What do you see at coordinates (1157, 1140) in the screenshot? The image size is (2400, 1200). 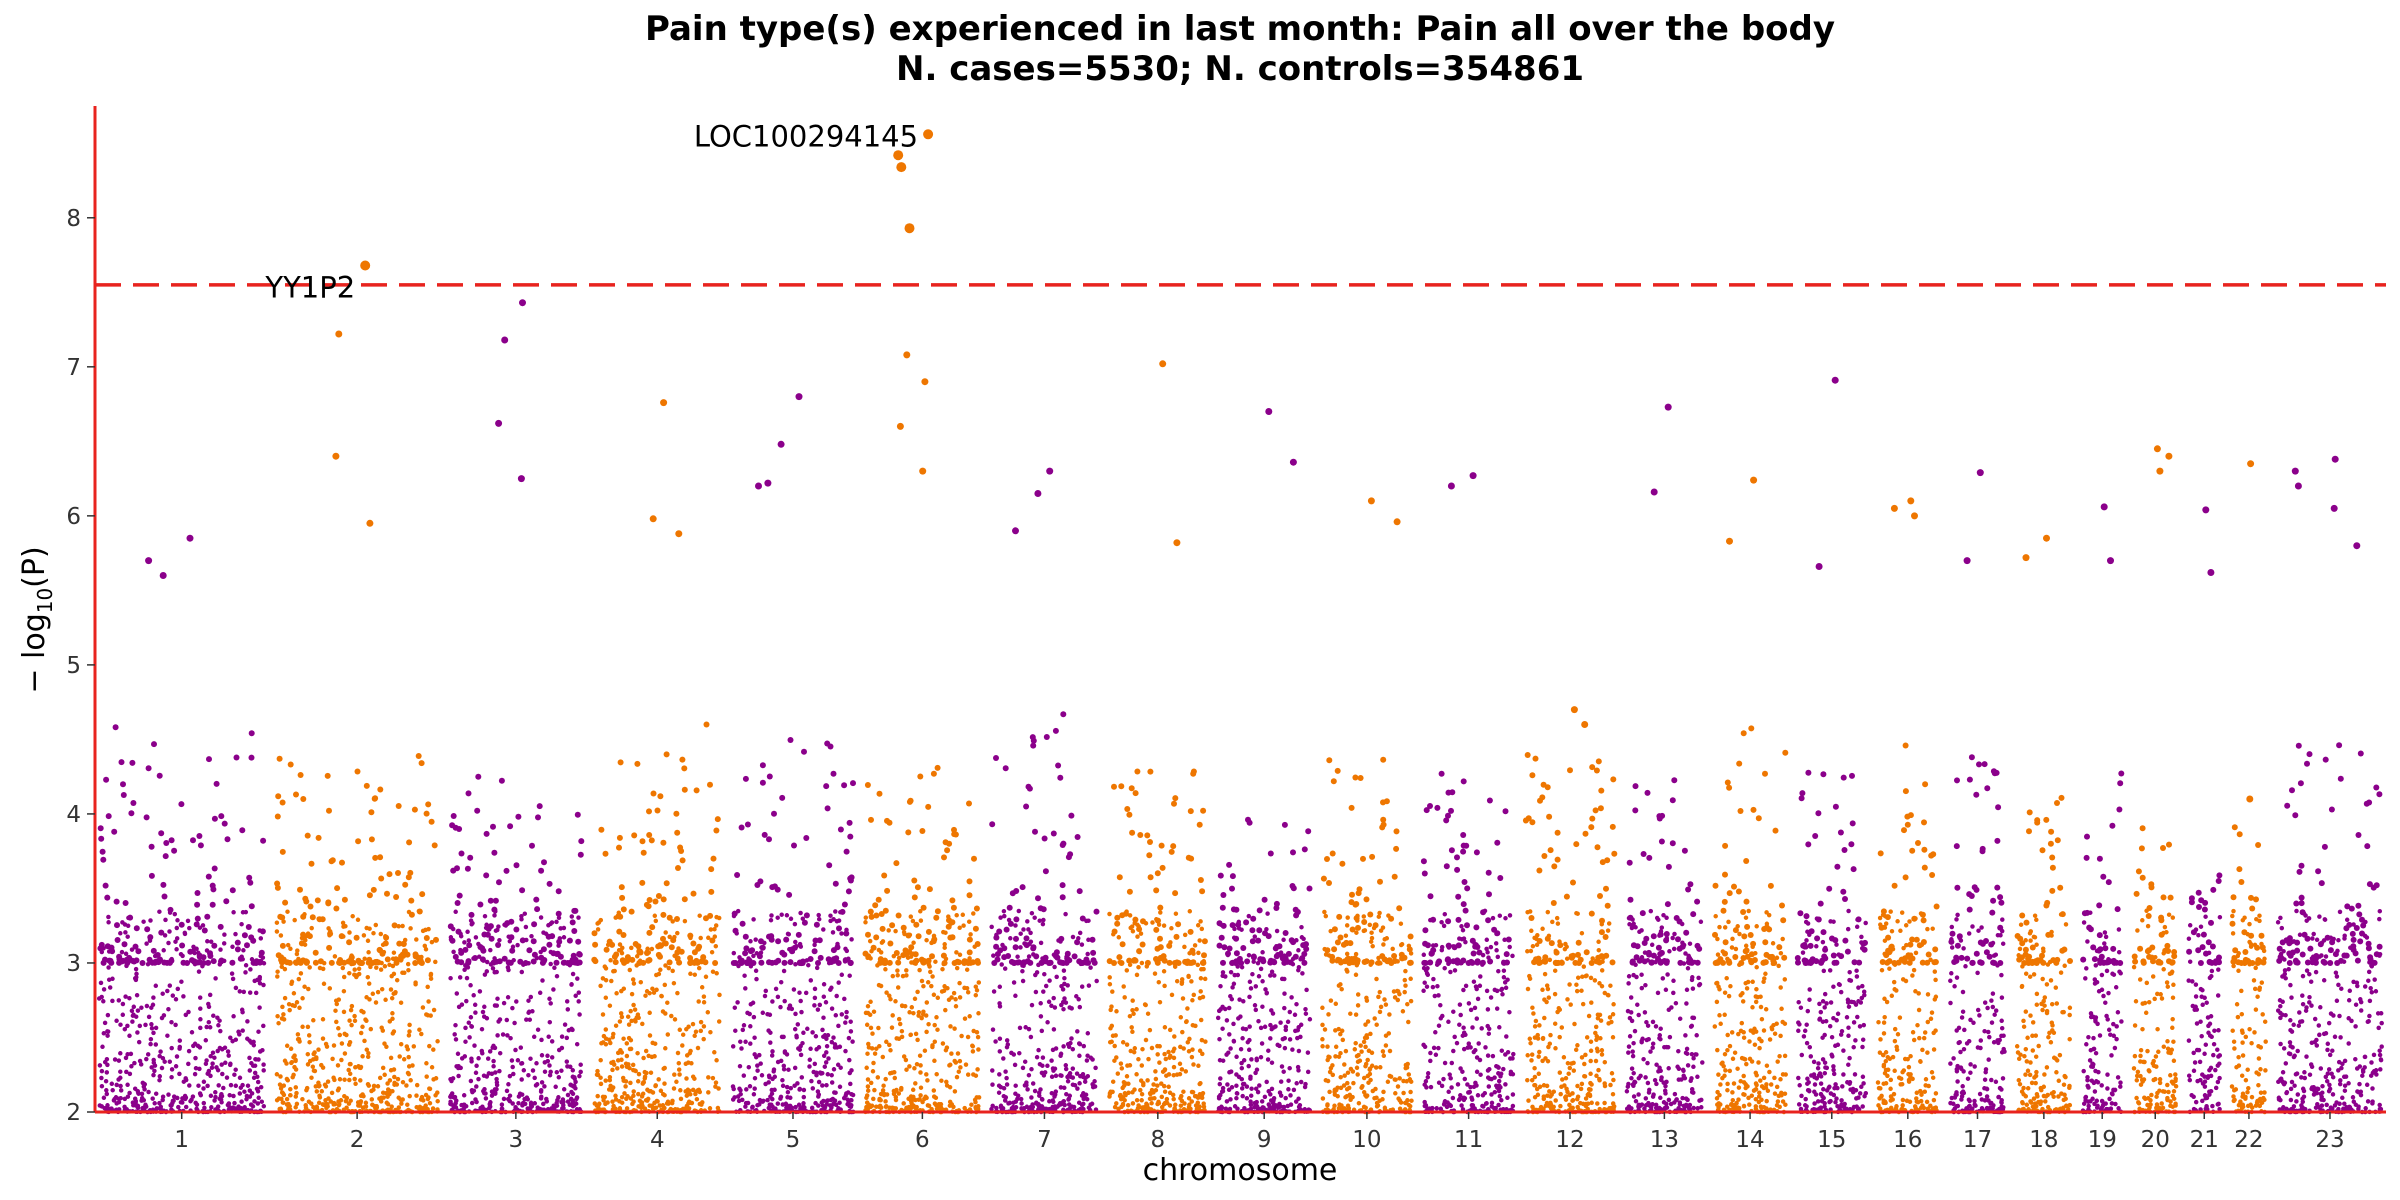 I see `x-tick-label: 8` at bounding box center [1157, 1140].